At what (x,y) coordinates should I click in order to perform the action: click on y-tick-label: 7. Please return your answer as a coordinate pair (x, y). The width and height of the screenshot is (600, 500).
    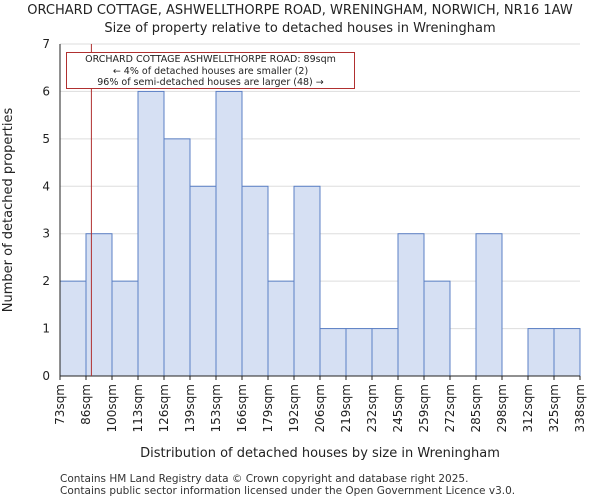
    Looking at the image, I should click on (46, 44).